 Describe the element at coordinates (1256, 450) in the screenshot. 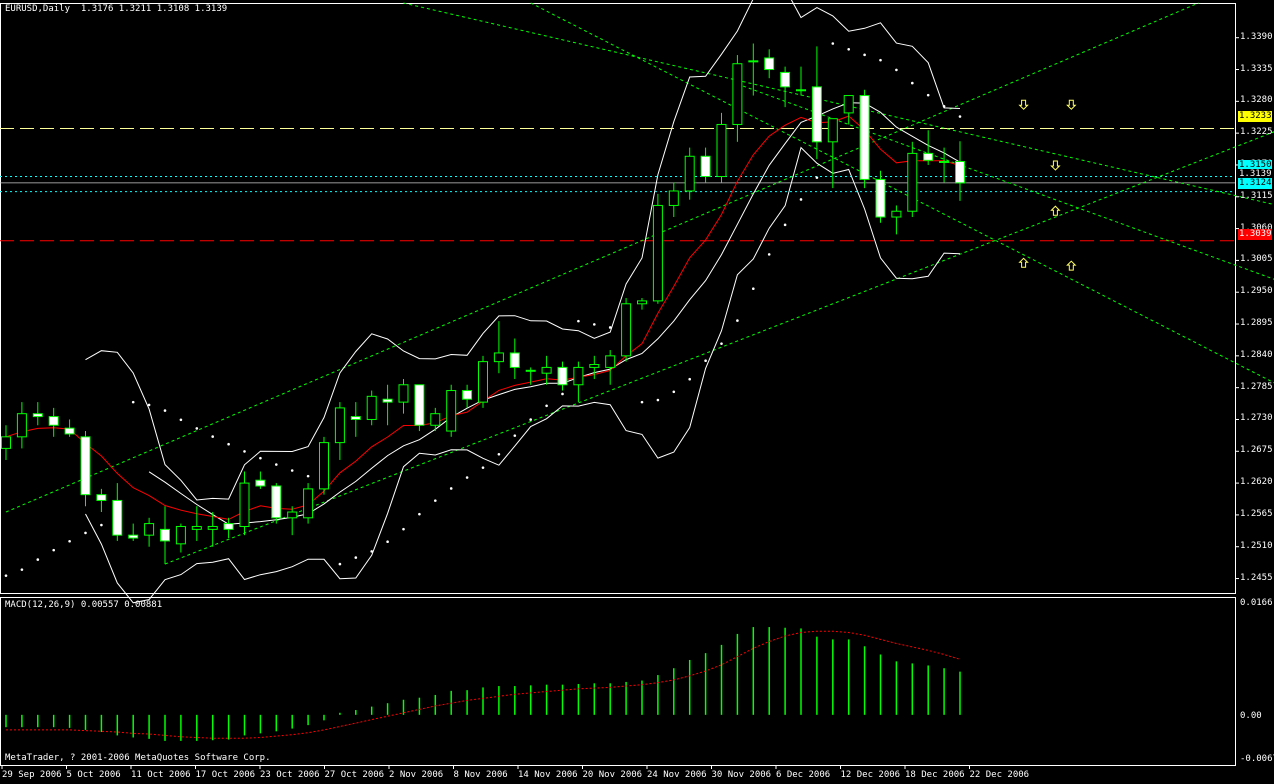

I see `price-tick-label: 1.2675` at that location.